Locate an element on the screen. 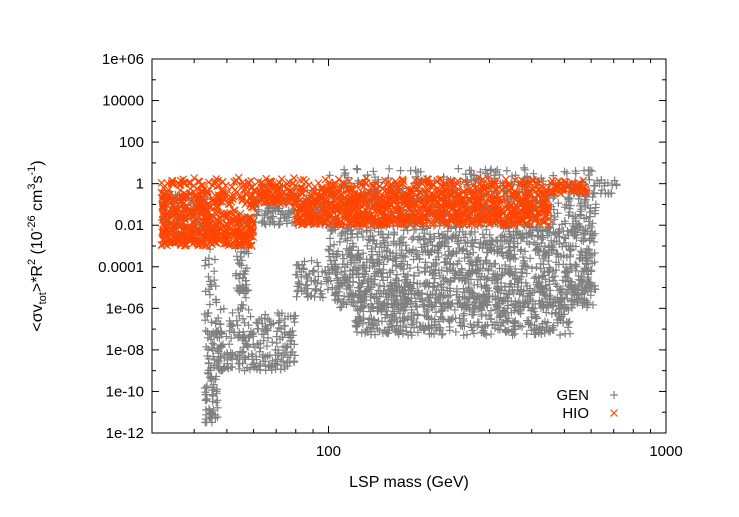  legend-label-hio: HIO is located at coordinates (575, 413).